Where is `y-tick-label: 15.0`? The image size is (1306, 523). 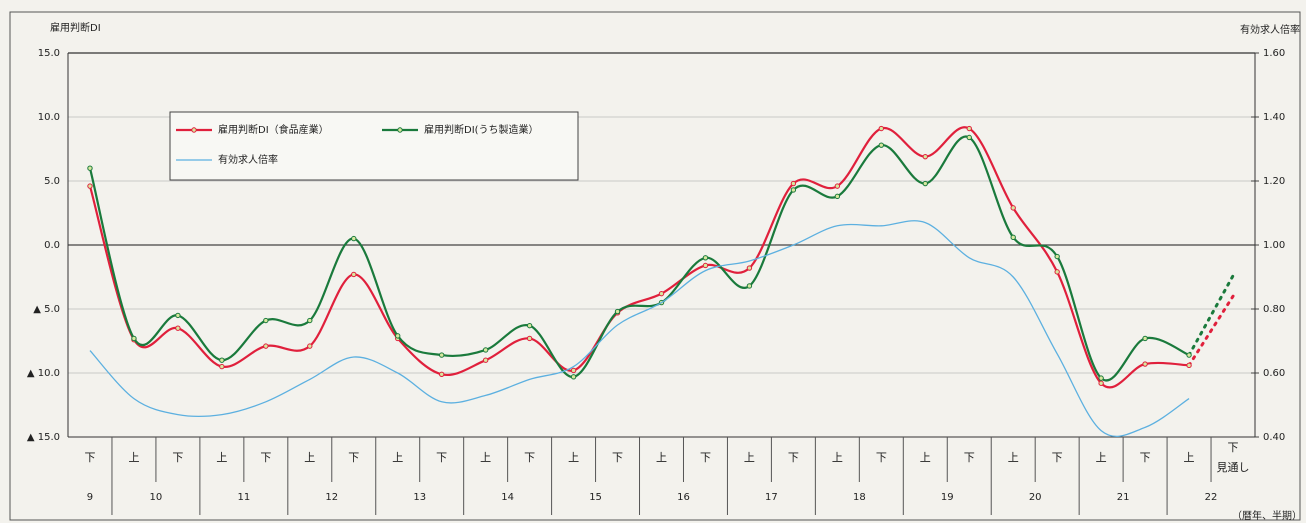 y-tick-label: 15.0 is located at coordinates (49, 53).